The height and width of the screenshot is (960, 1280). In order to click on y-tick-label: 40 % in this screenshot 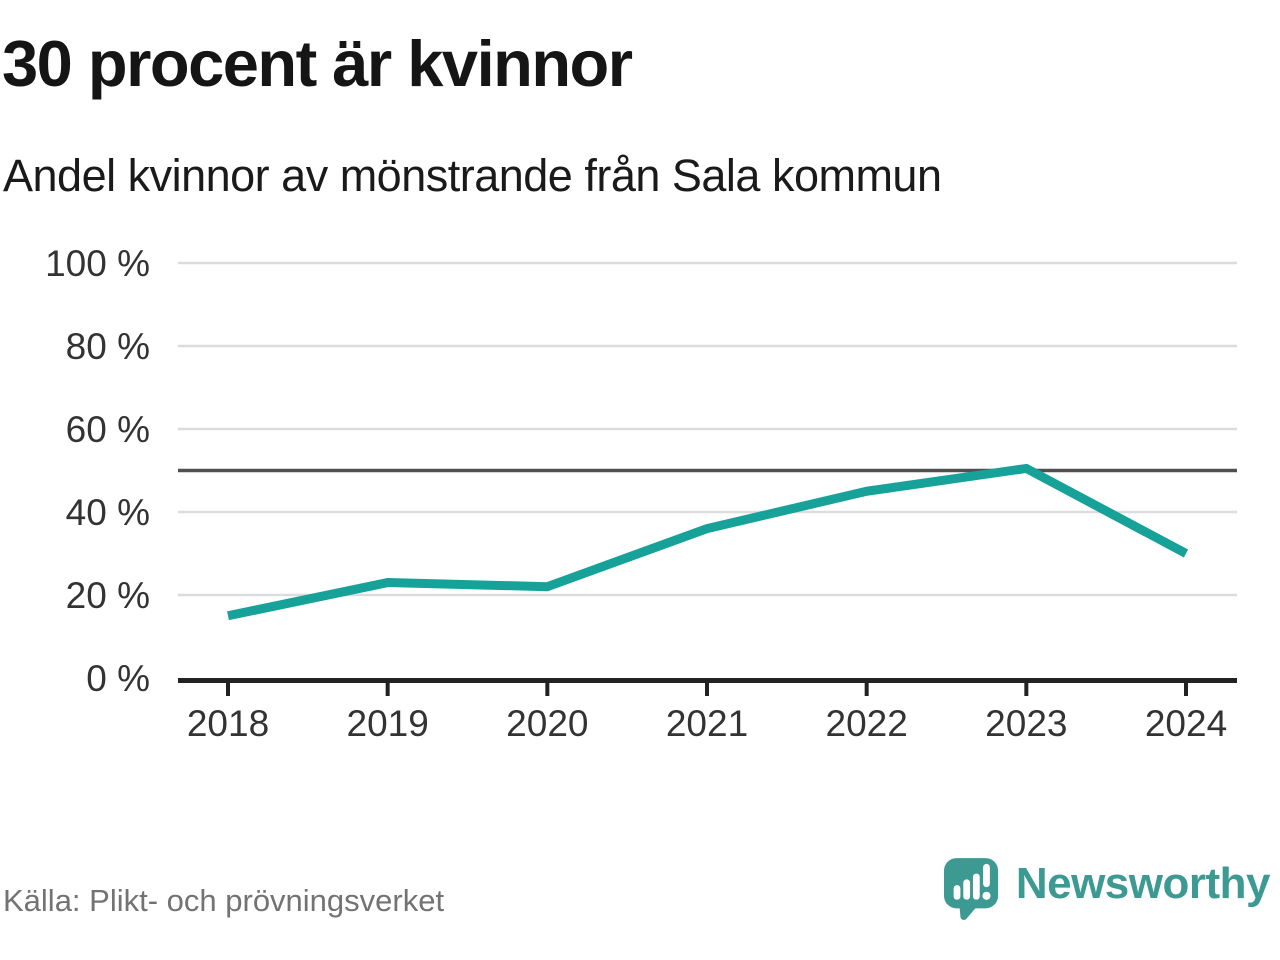, I will do `click(108, 512)`.